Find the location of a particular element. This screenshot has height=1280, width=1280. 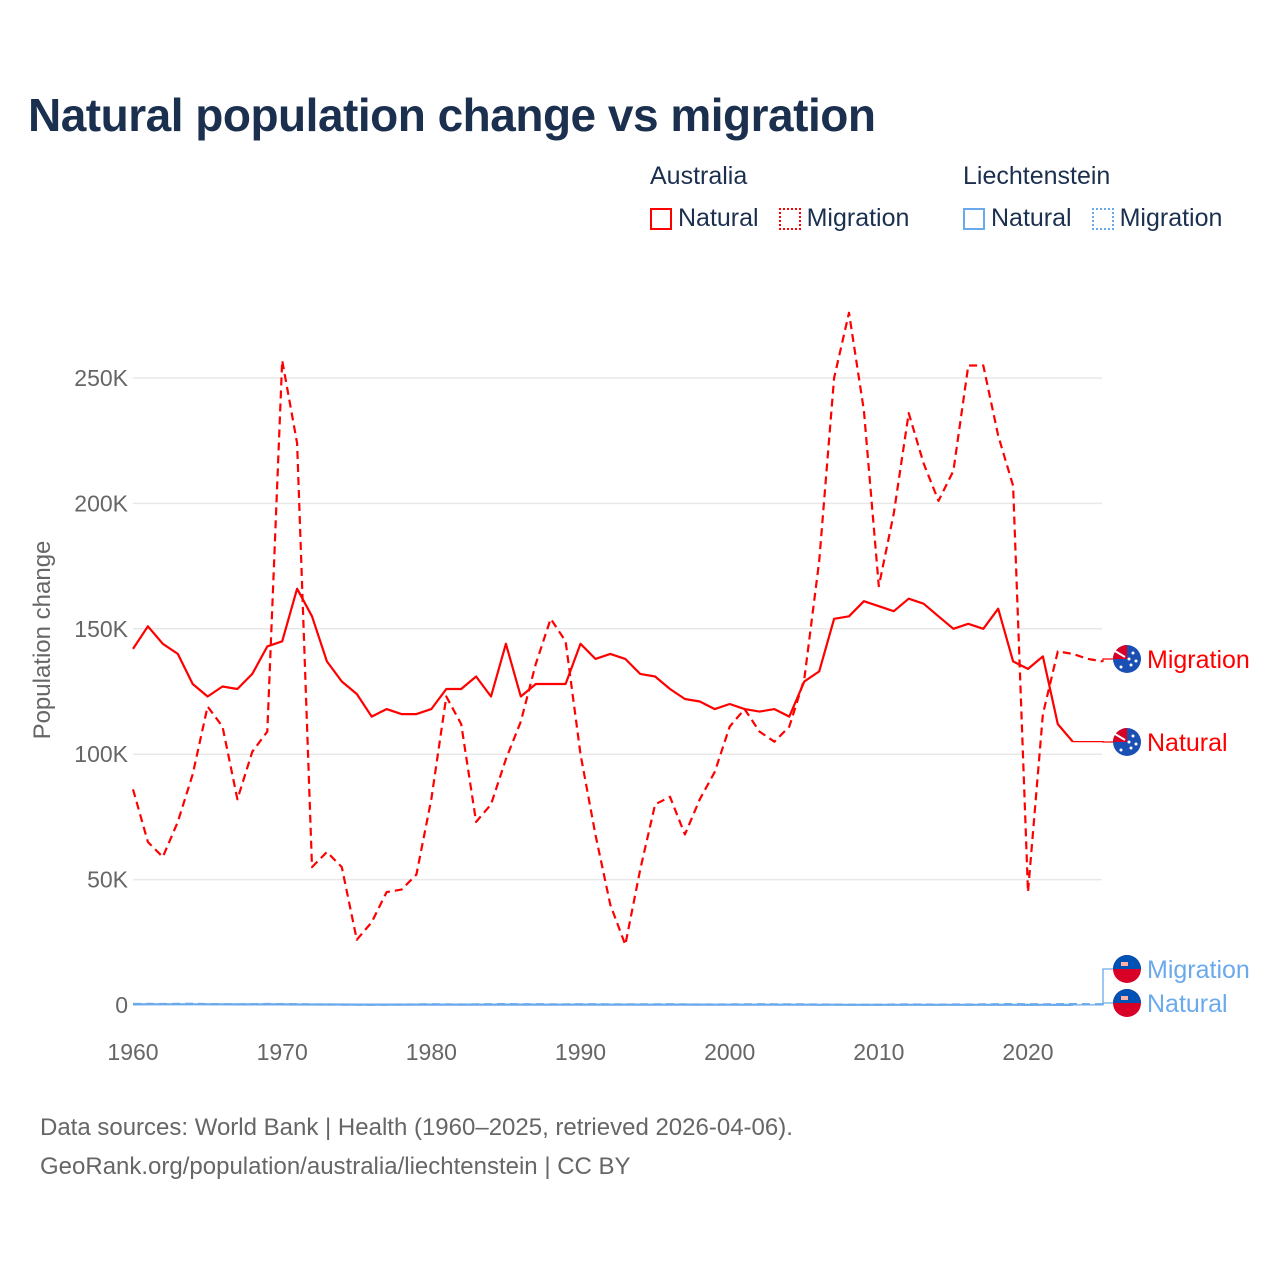

end-label-australia-migration: Migration is located at coordinates (1198, 660).